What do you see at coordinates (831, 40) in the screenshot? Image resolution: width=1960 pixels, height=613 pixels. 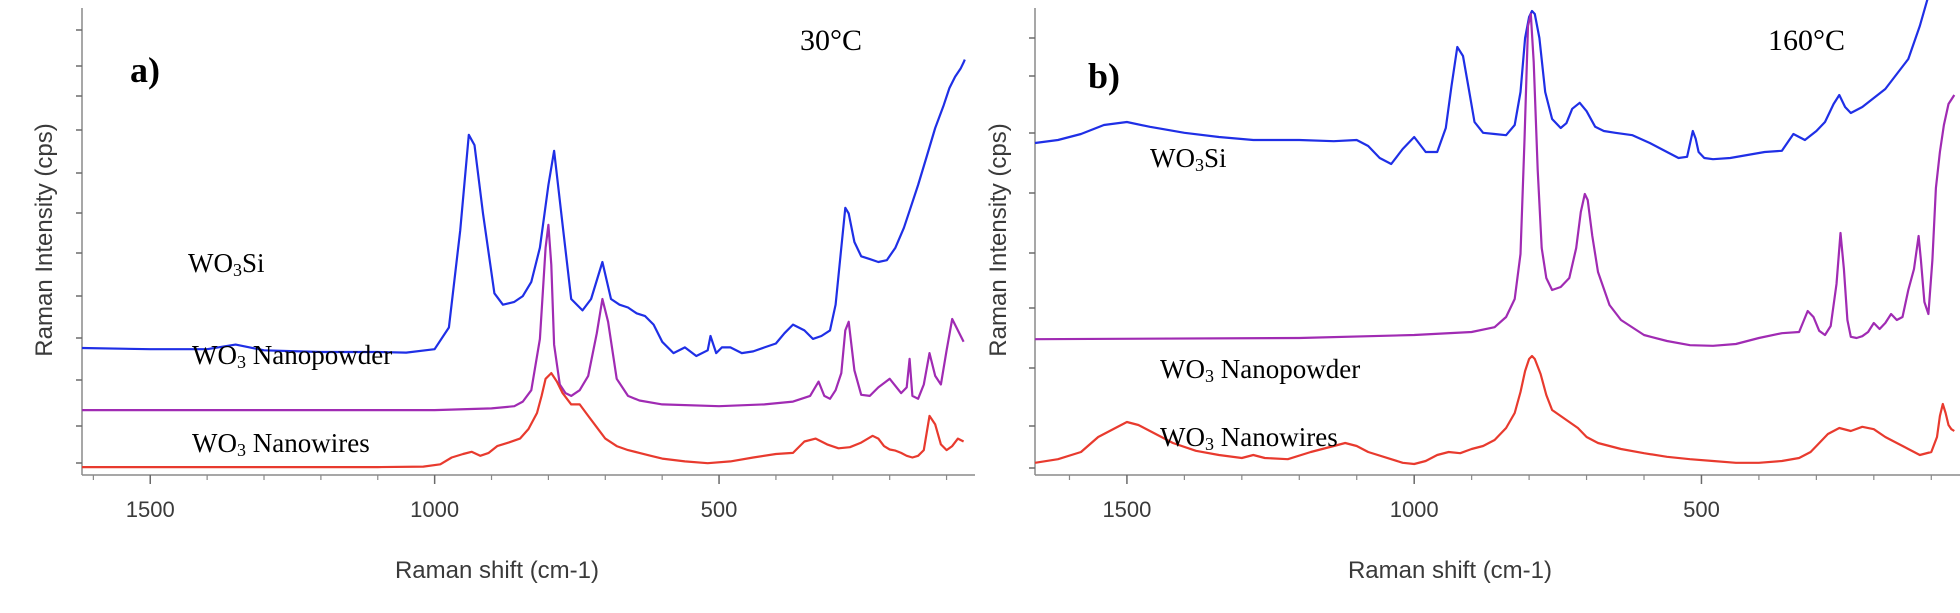 I see `temperature-annotation: 30°C` at bounding box center [831, 40].